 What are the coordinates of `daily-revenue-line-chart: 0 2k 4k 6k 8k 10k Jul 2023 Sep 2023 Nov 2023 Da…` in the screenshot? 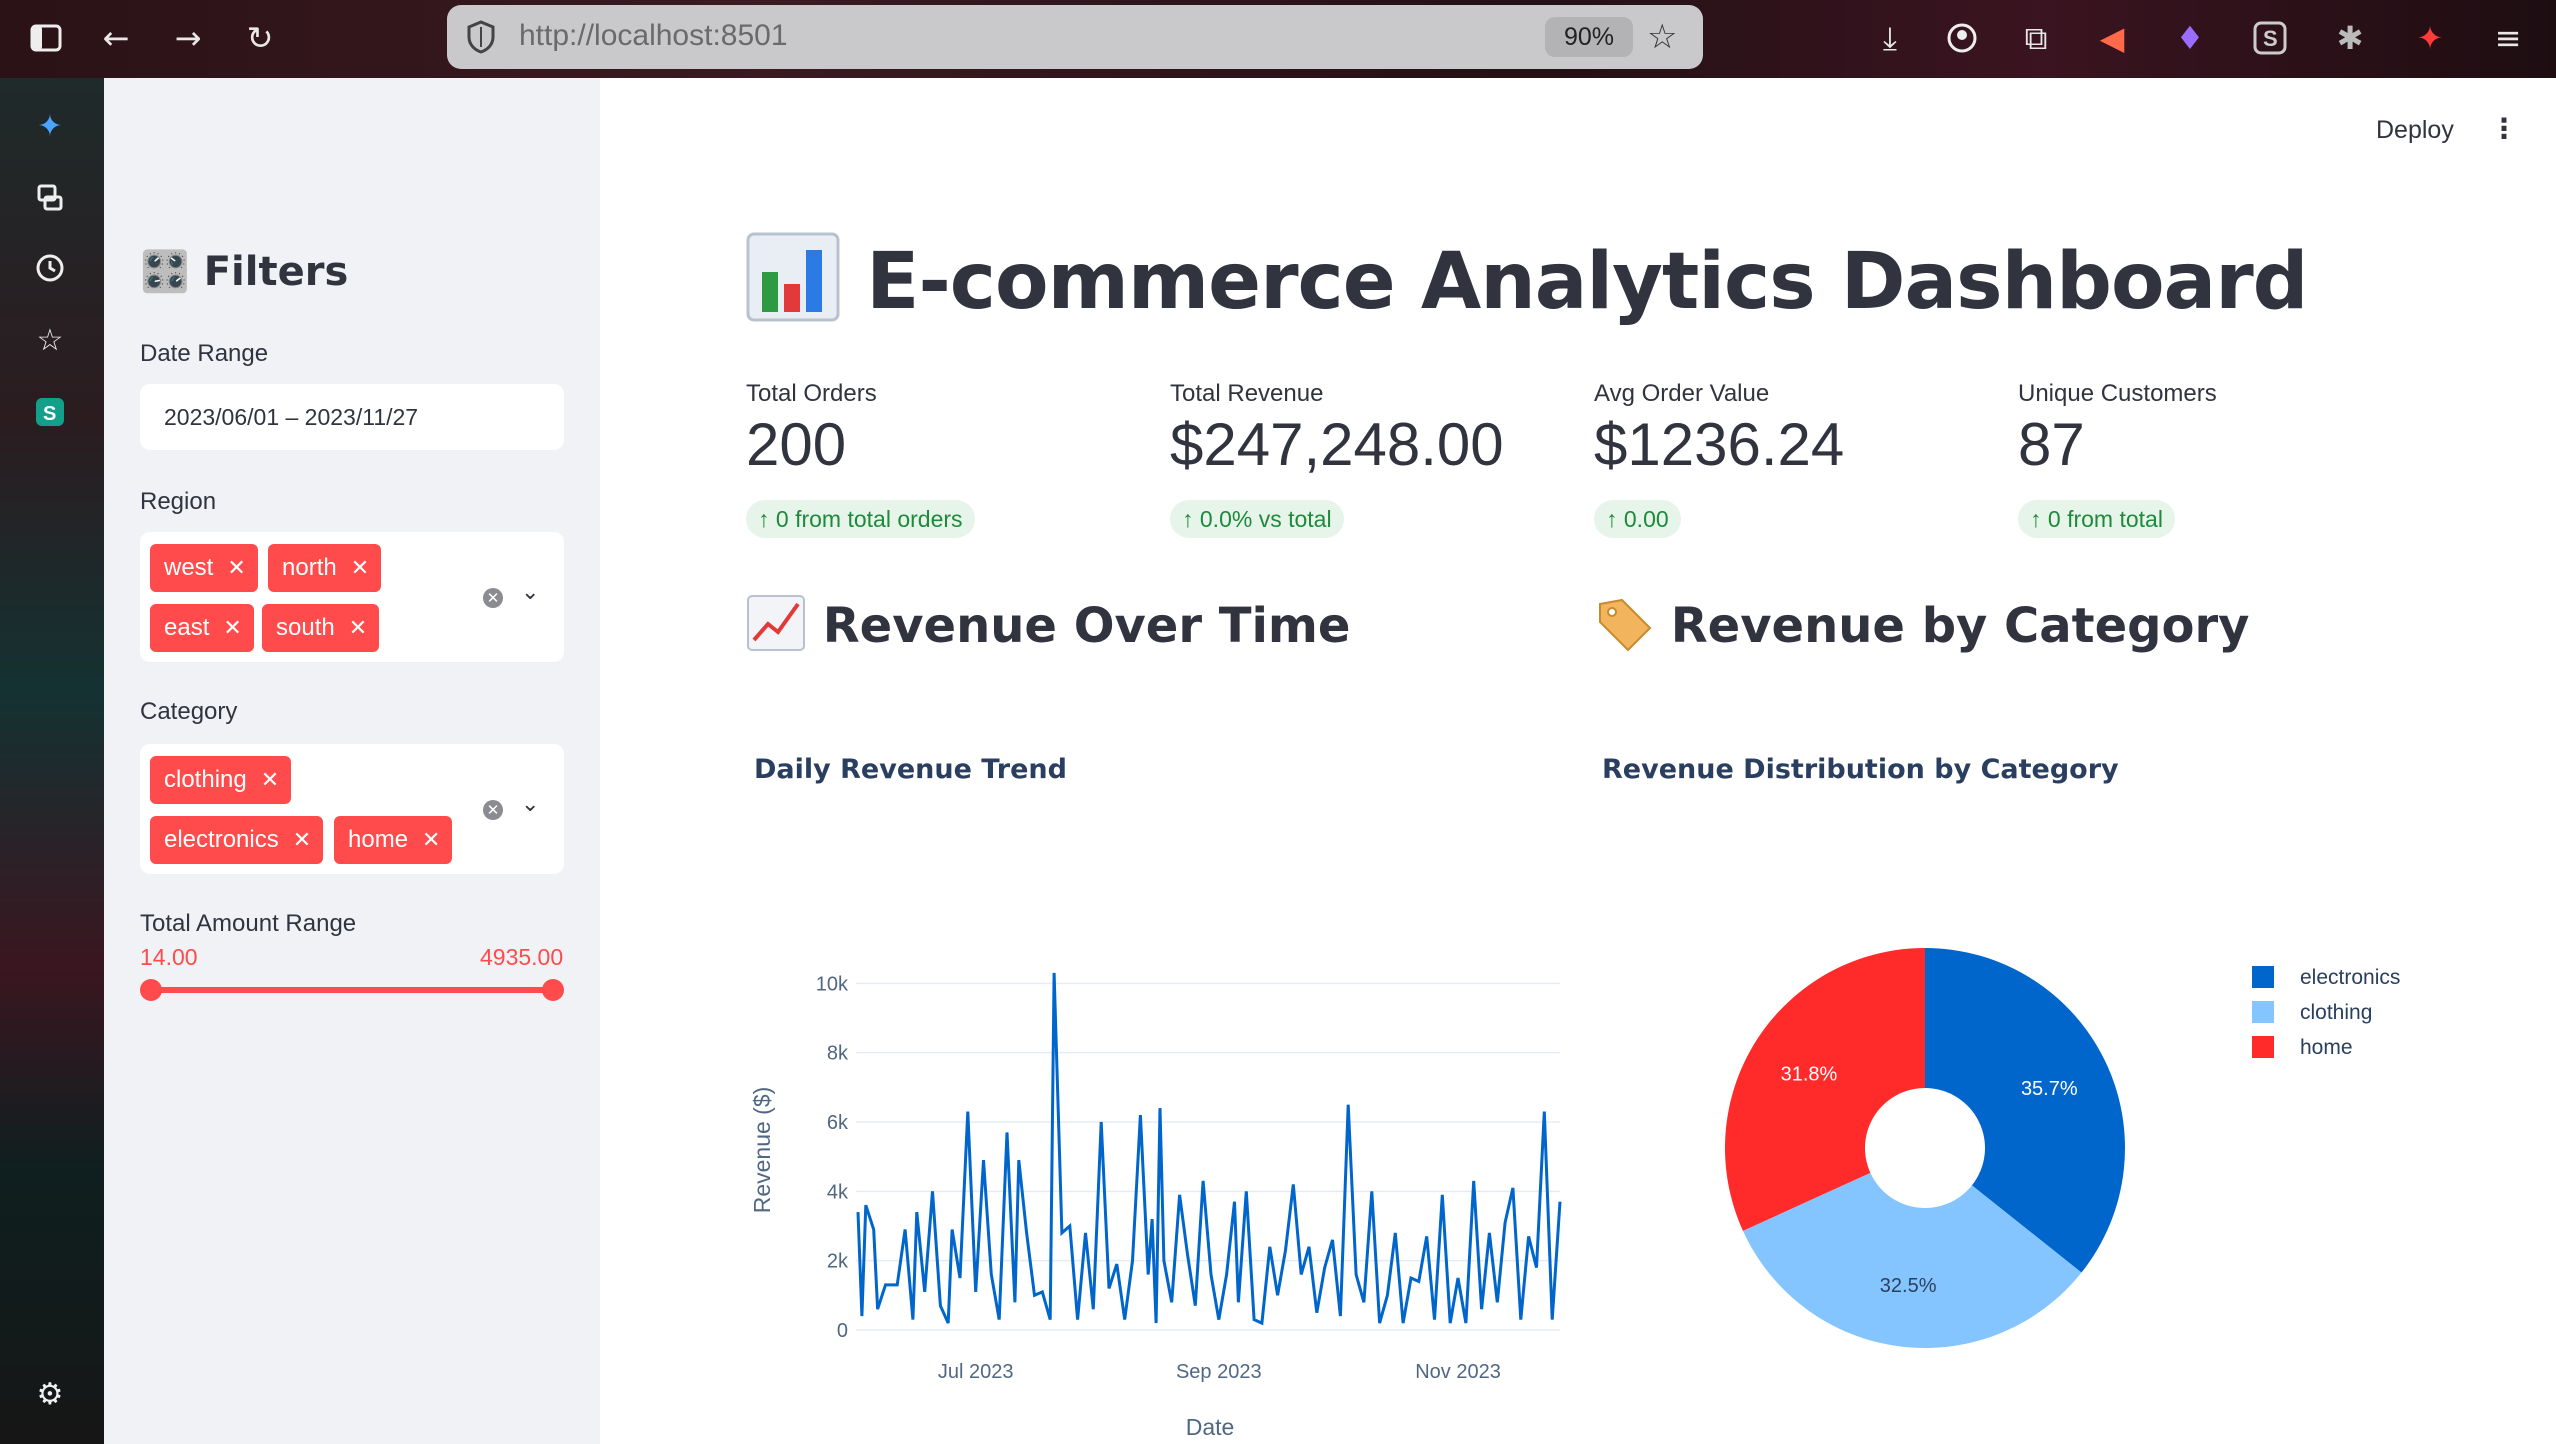 It's located at (1160, 1186).